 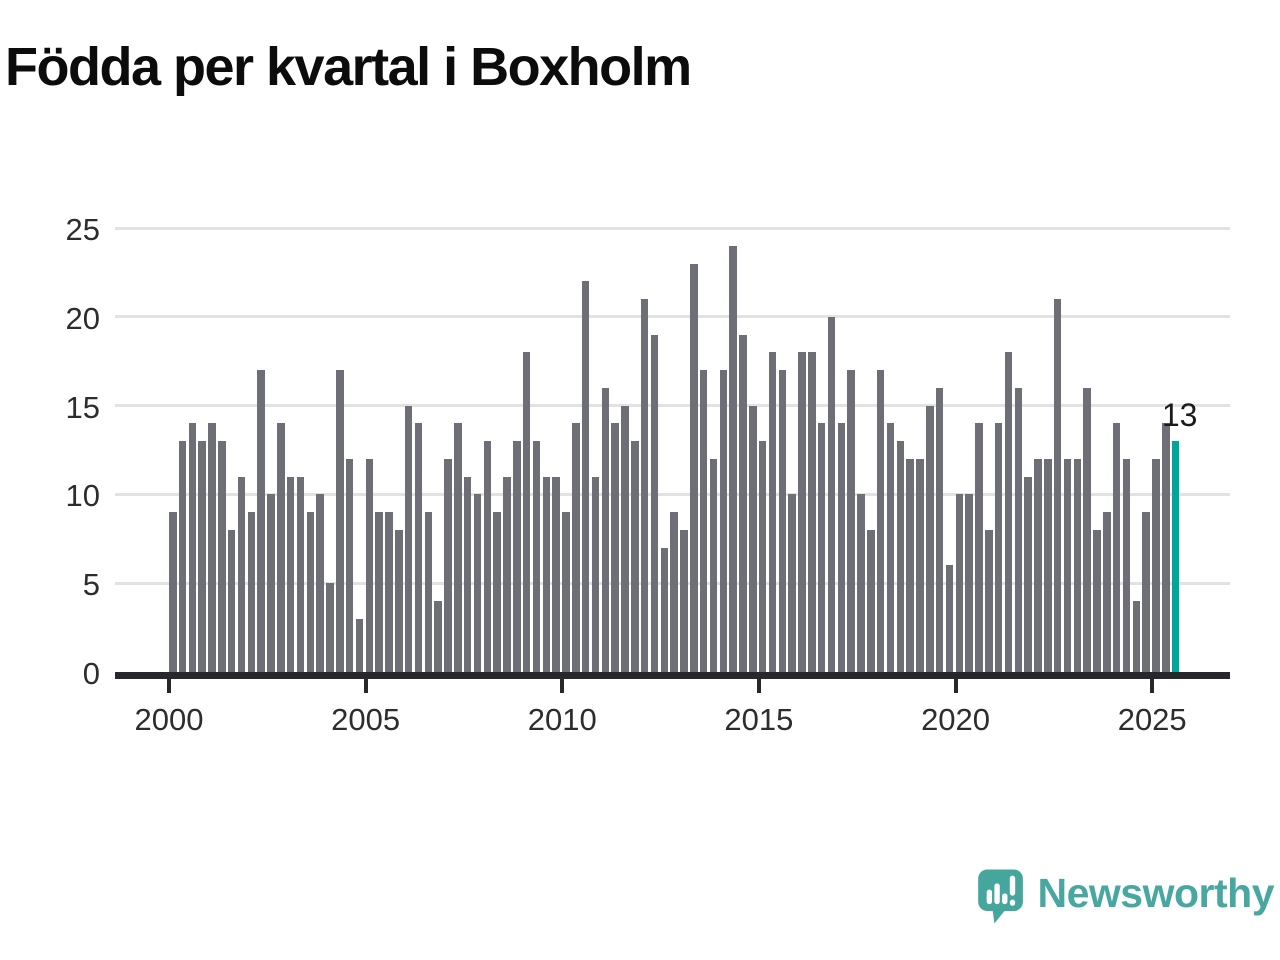 I want to click on y-axis-label: 5, so click(x=91, y=585).